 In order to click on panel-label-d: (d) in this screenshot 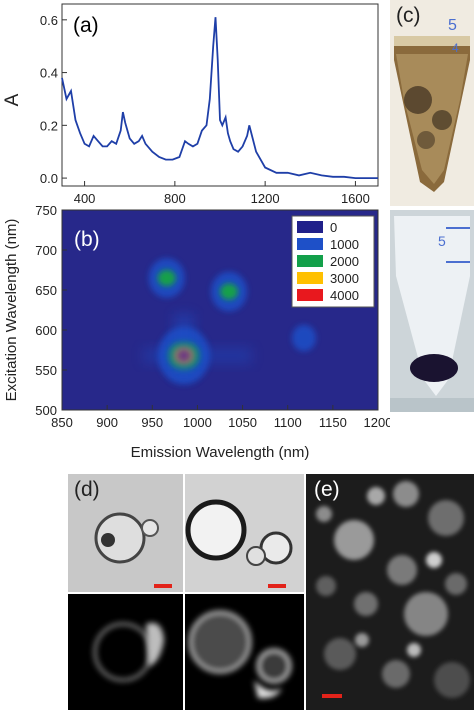, I will do `click(87, 489)`.